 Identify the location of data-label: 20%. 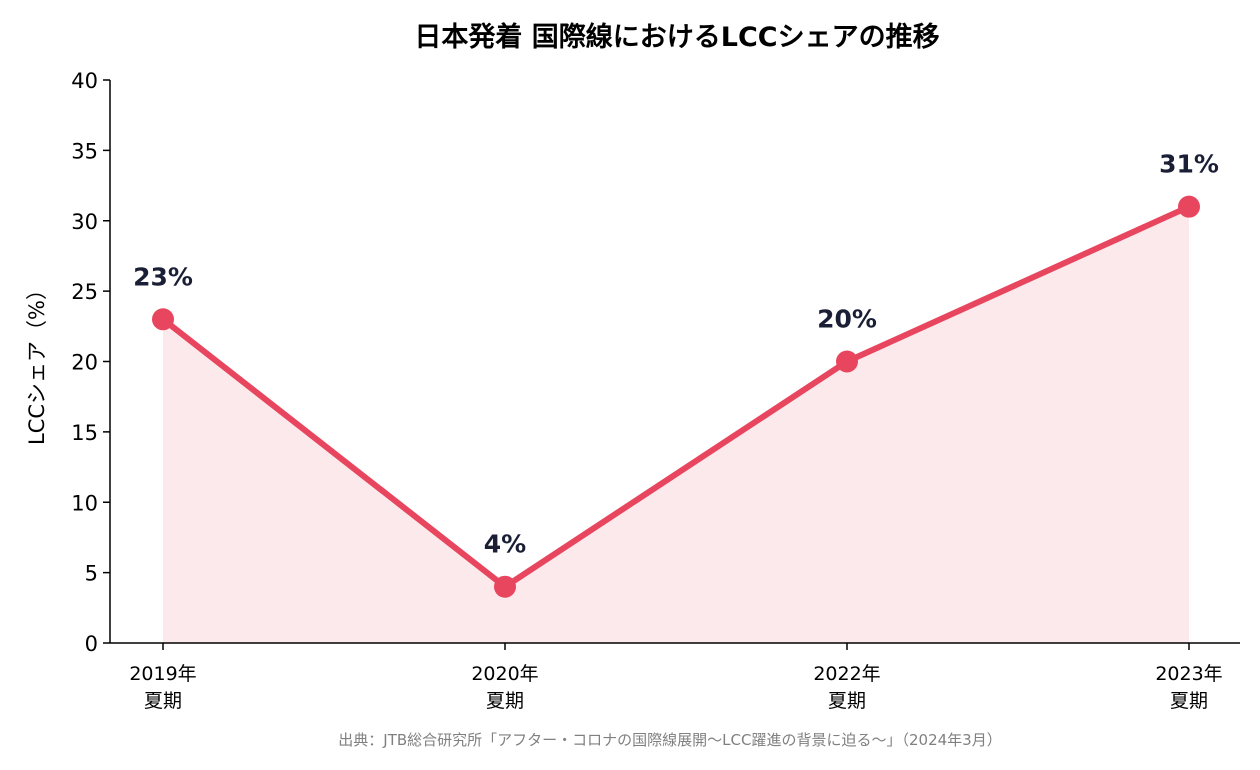
(847, 319).